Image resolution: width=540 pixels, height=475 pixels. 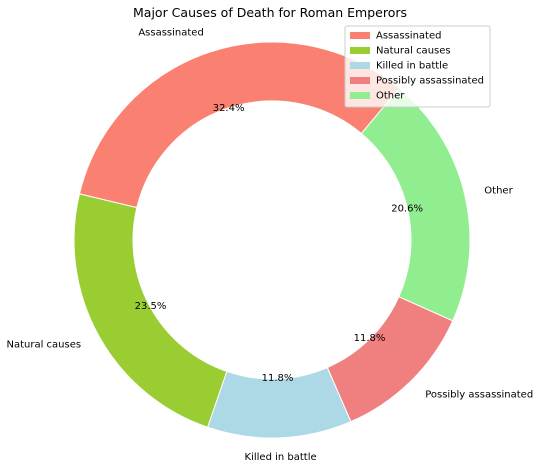 I want to click on percent-label-killed-in-battle: 11.8%, so click(x=278, y=378).